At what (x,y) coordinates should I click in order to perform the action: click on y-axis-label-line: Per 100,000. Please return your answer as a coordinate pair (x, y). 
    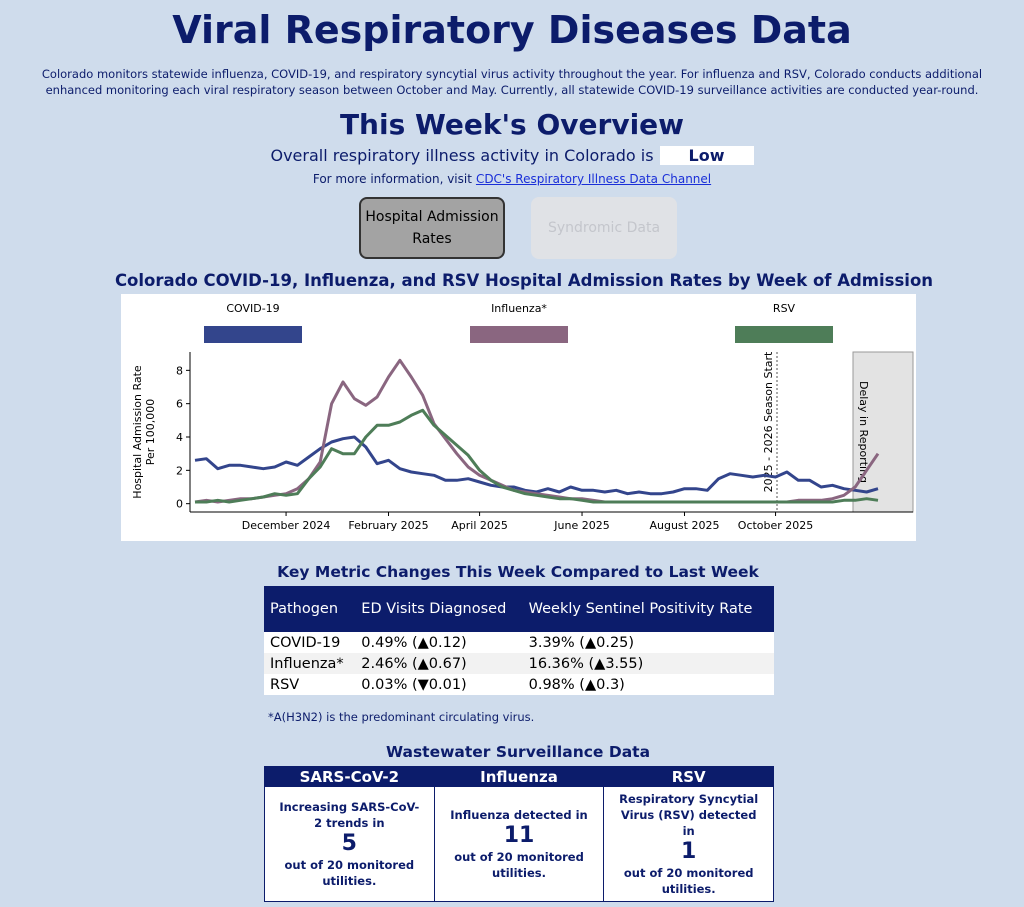
    Looking at the image, I should click on (150, 432).